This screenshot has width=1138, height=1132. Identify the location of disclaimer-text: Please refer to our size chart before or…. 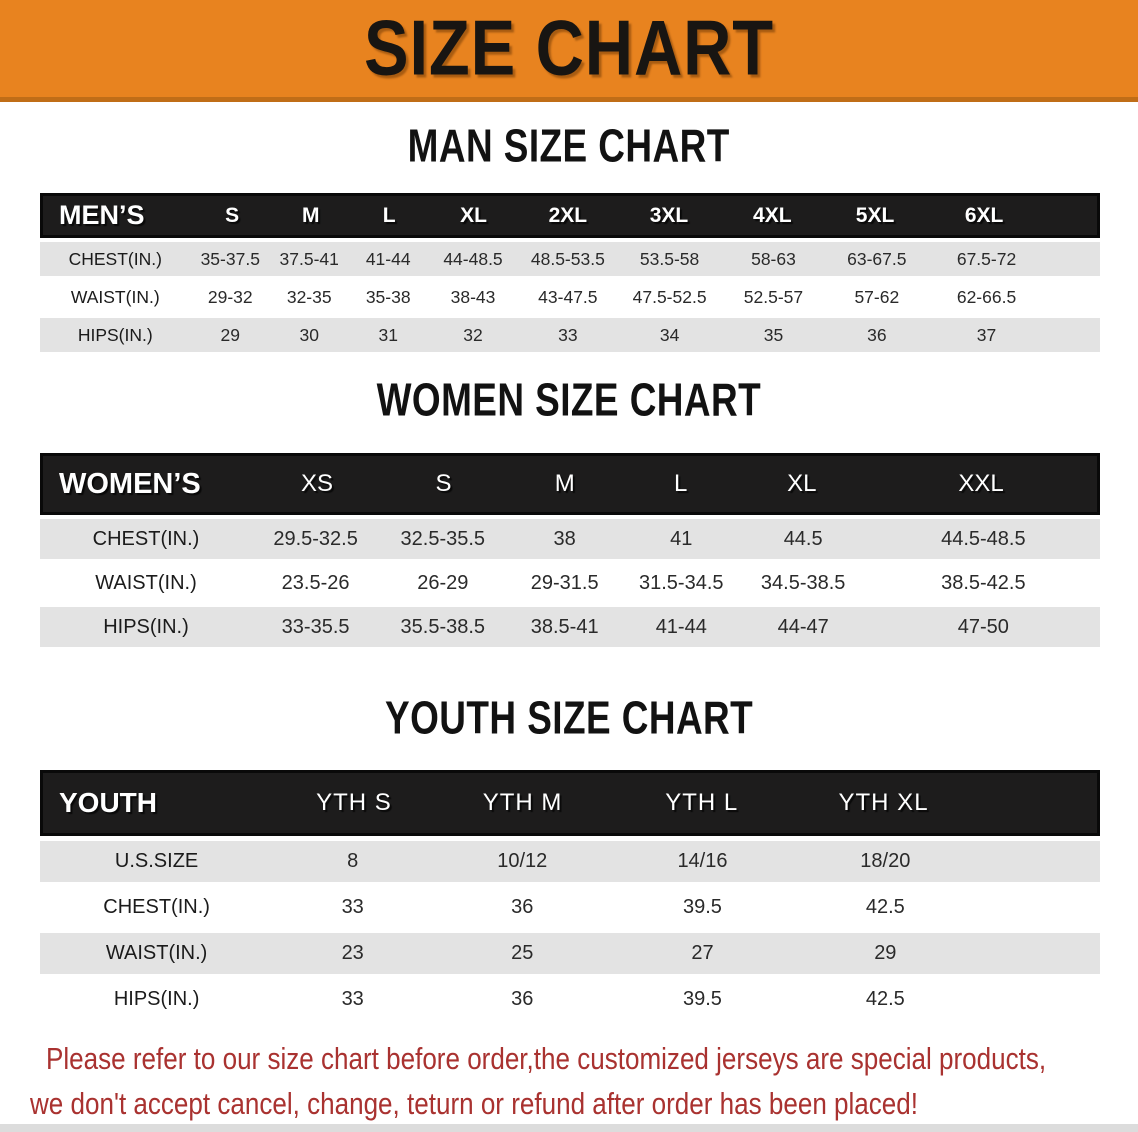
(580, 1081).